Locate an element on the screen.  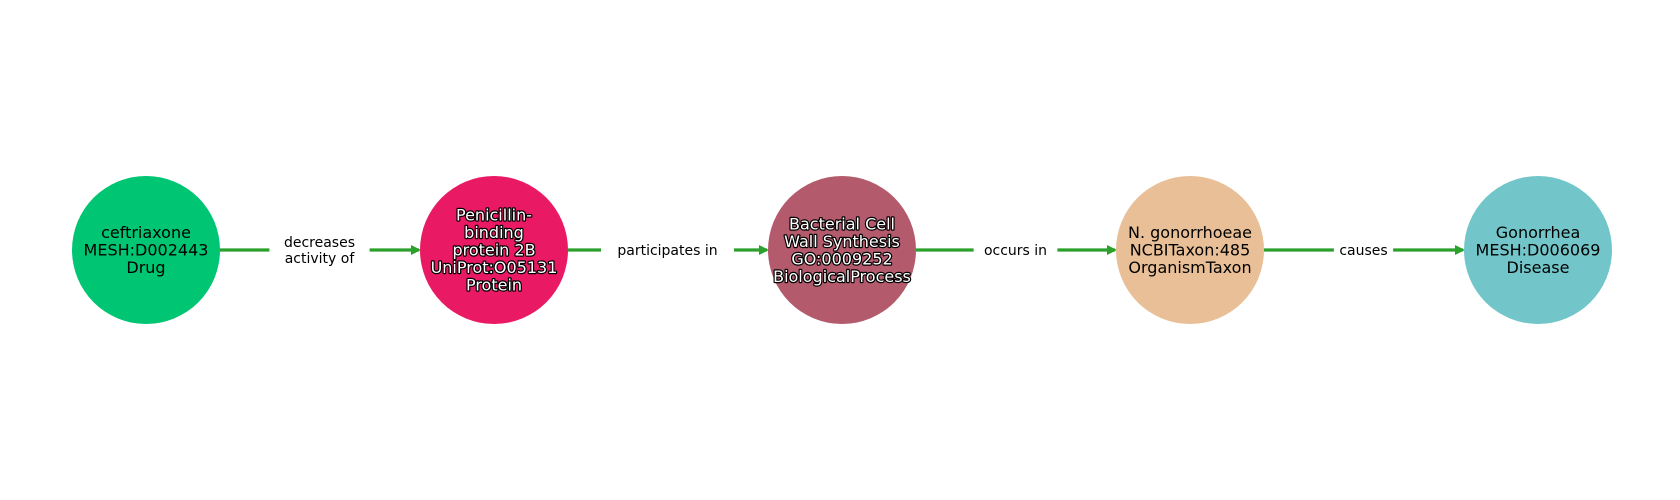
edge-label: decreases is located at coordinates (319, 243).